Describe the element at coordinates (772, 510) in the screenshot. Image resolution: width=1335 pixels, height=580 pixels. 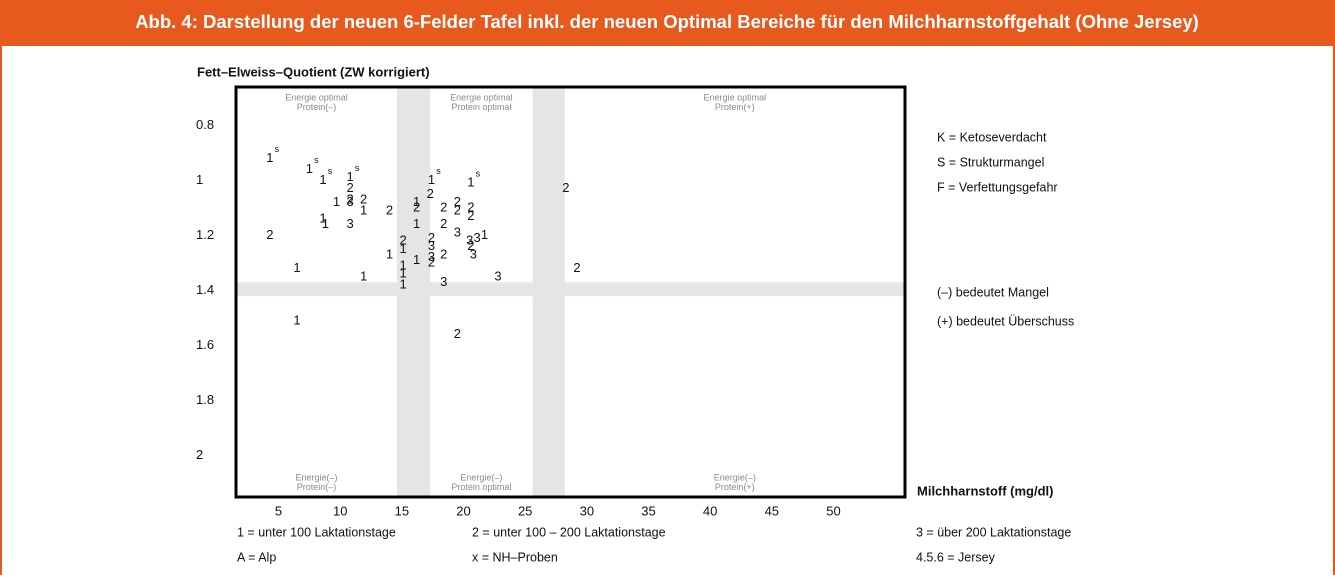
I see `x-tick-label: 45` at that location.